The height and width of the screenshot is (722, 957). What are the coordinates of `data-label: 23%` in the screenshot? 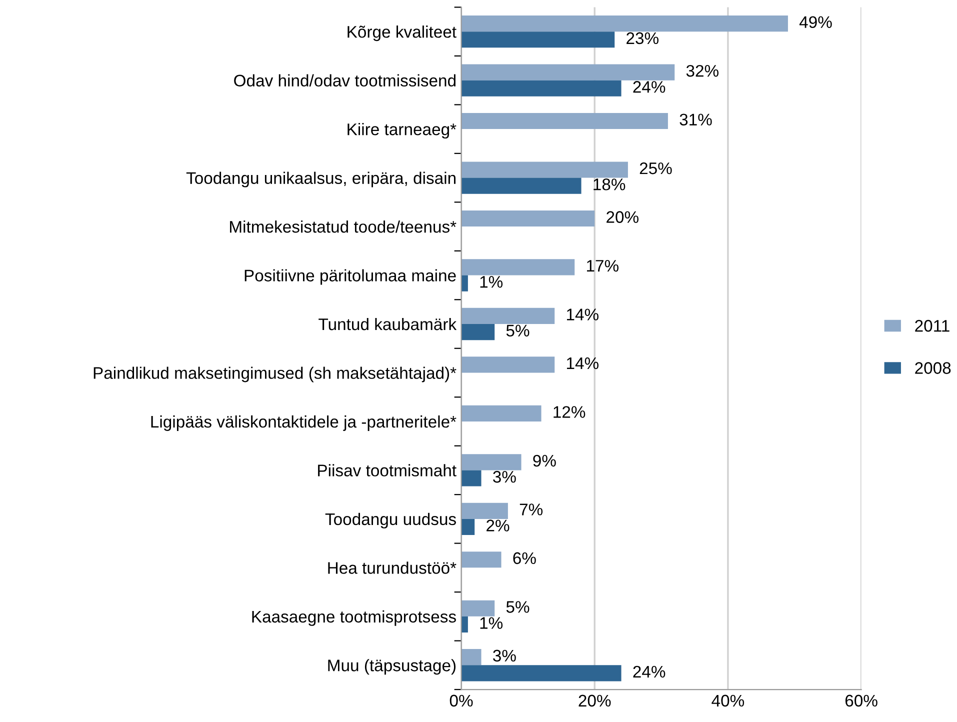 It's located at (642, 38).